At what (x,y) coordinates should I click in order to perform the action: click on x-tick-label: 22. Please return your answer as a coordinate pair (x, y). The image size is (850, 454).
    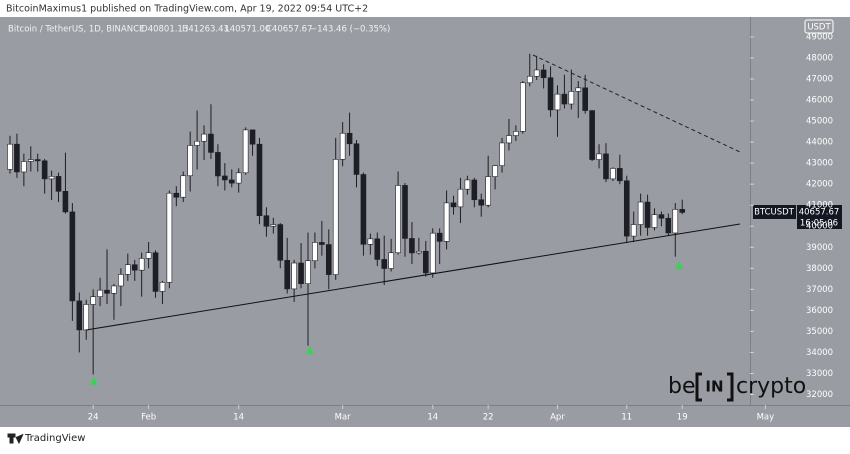
    Looking at the image, I should click on (488, 418).